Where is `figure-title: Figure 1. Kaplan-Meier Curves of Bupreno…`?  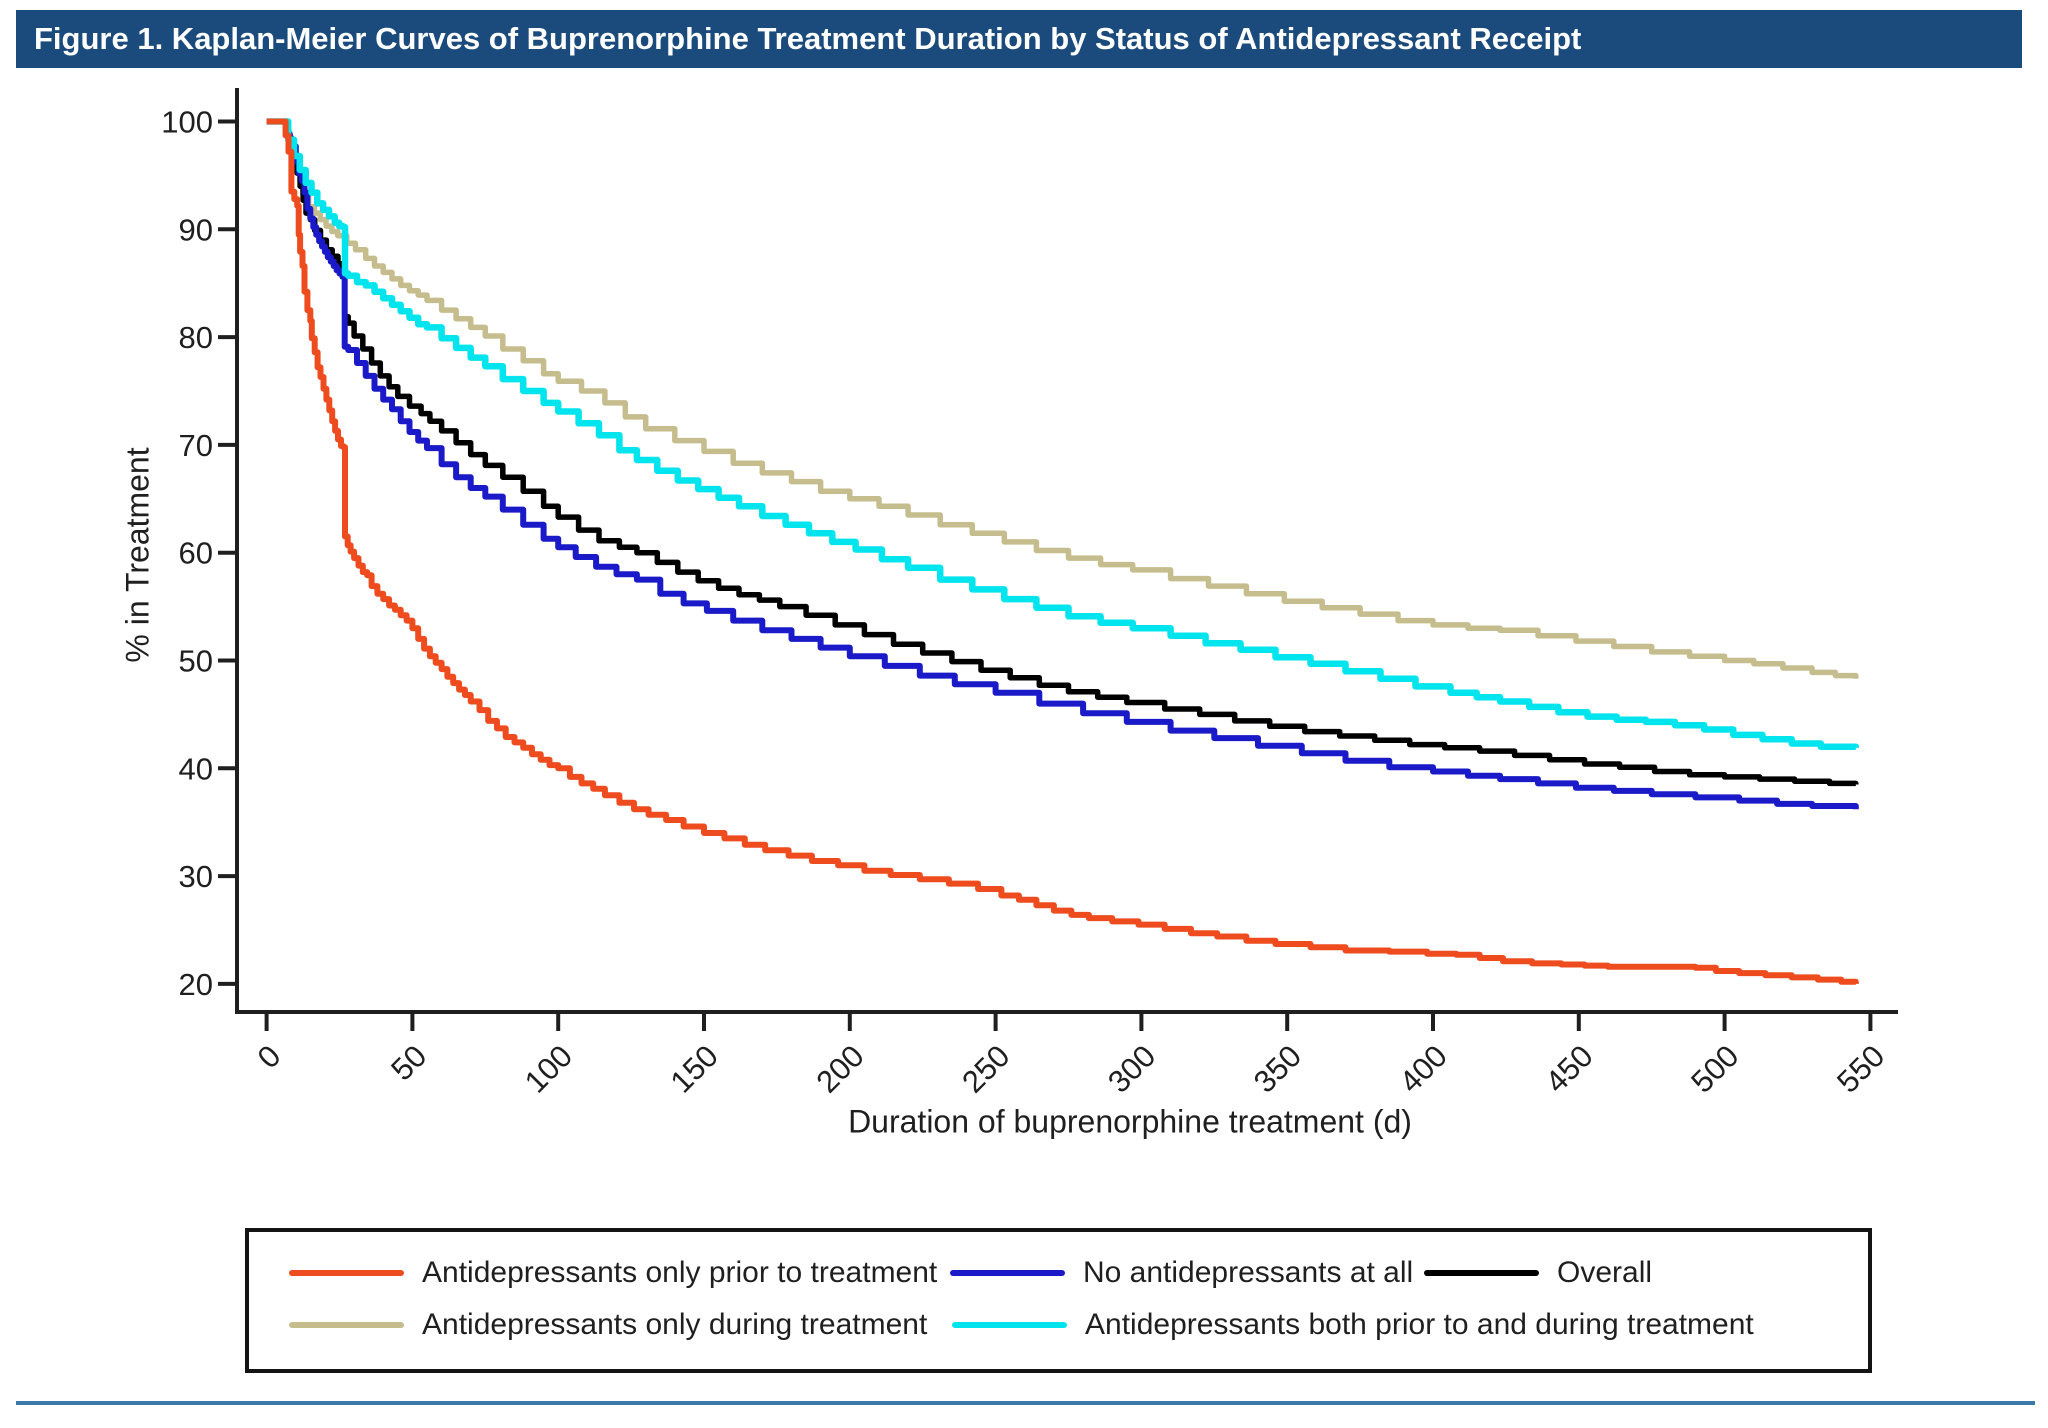
figure-title: Figure 1. Kaplan-Meier Curves of Bupreno… is located at coordinates (808, 38).